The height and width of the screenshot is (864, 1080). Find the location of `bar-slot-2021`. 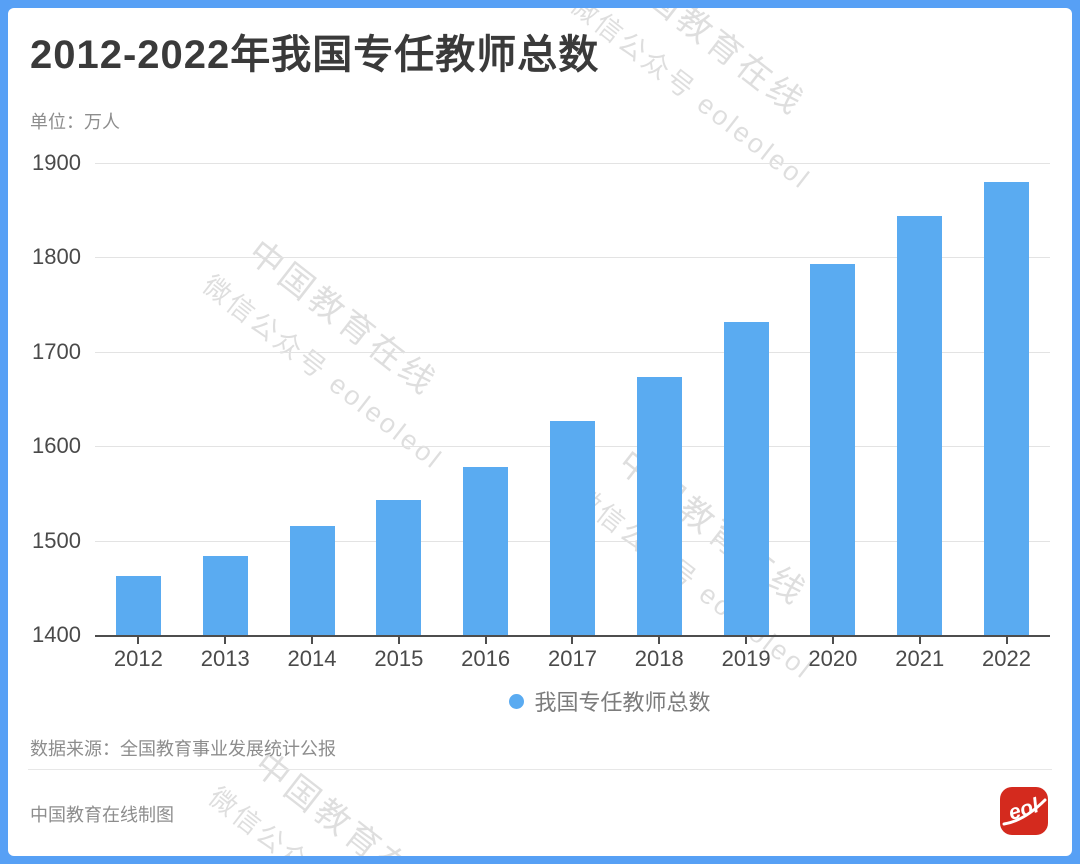

bar-slot-2021 is located at coordinates (919, 403).